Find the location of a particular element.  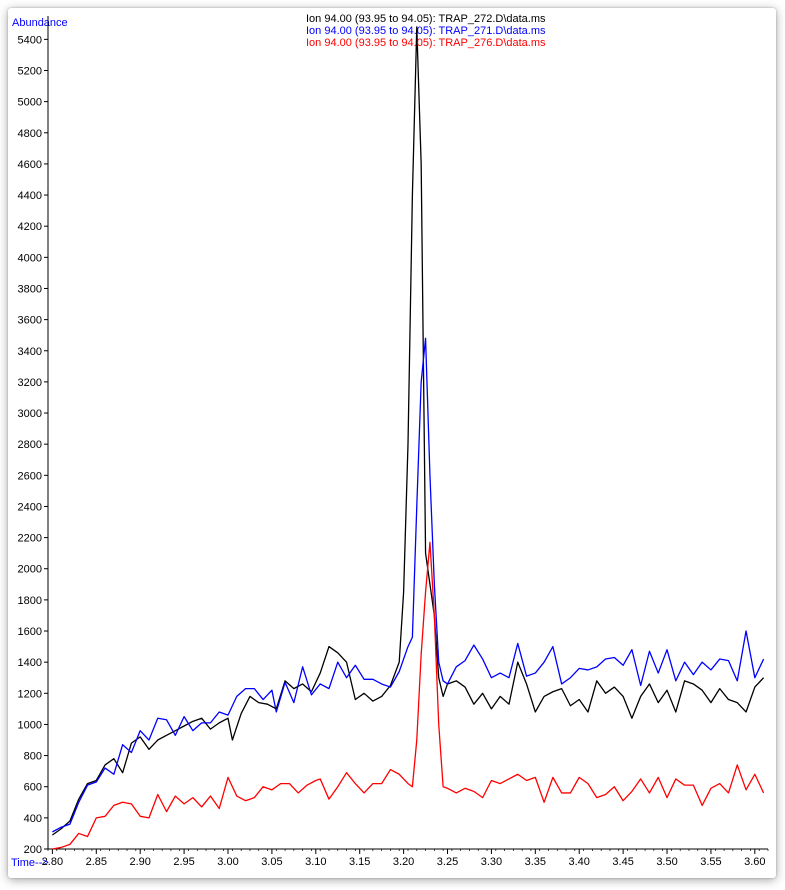

y-tick-label: 3000 is located at coordinates (30, 414).